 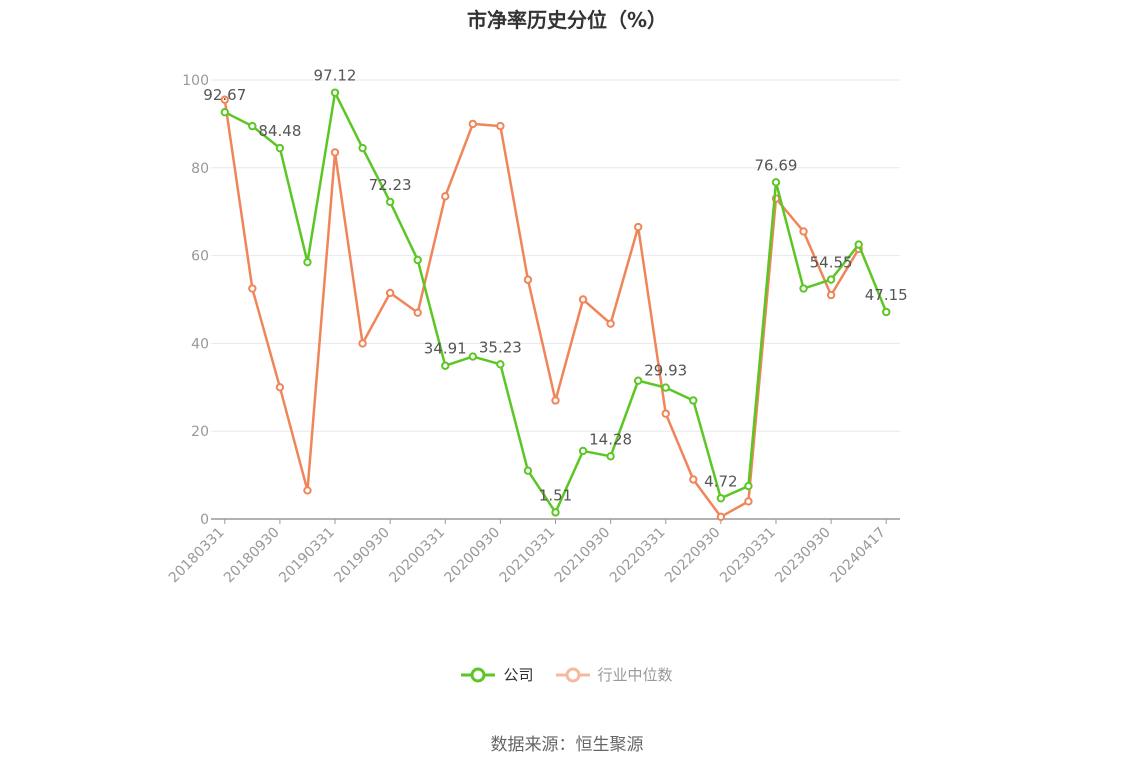 What do you see at coordinates (567, 20) in the screenshot?
I see `chart-title: 市净率历史分位（%）` at bounding box center [567, 20].